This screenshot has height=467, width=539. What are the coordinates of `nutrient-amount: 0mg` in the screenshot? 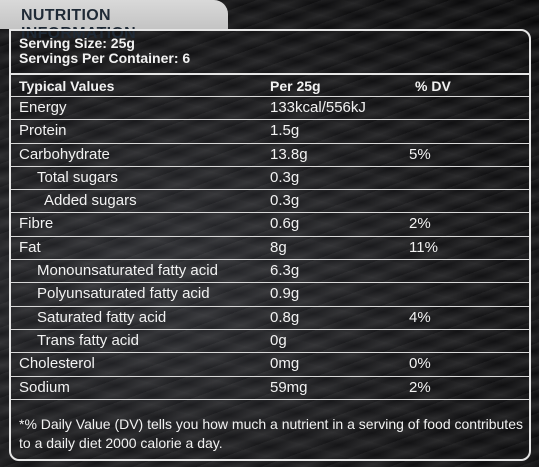 It's located at (285, 364).